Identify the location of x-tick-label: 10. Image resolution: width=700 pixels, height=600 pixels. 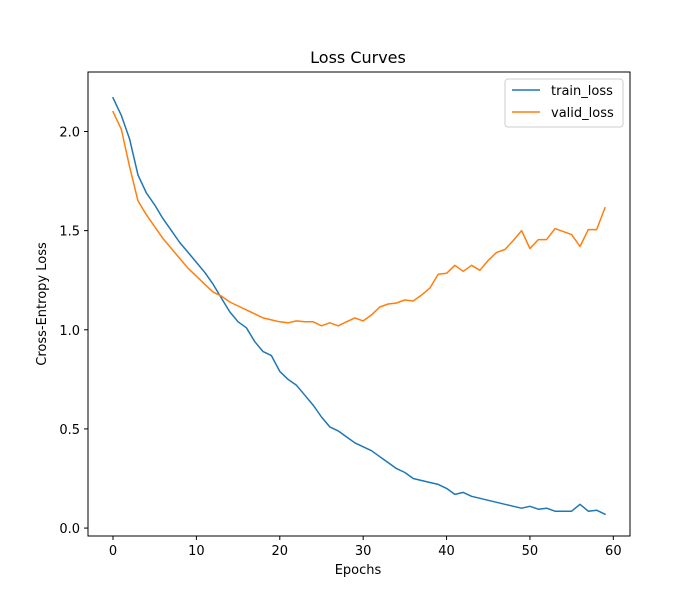
(196, 551).